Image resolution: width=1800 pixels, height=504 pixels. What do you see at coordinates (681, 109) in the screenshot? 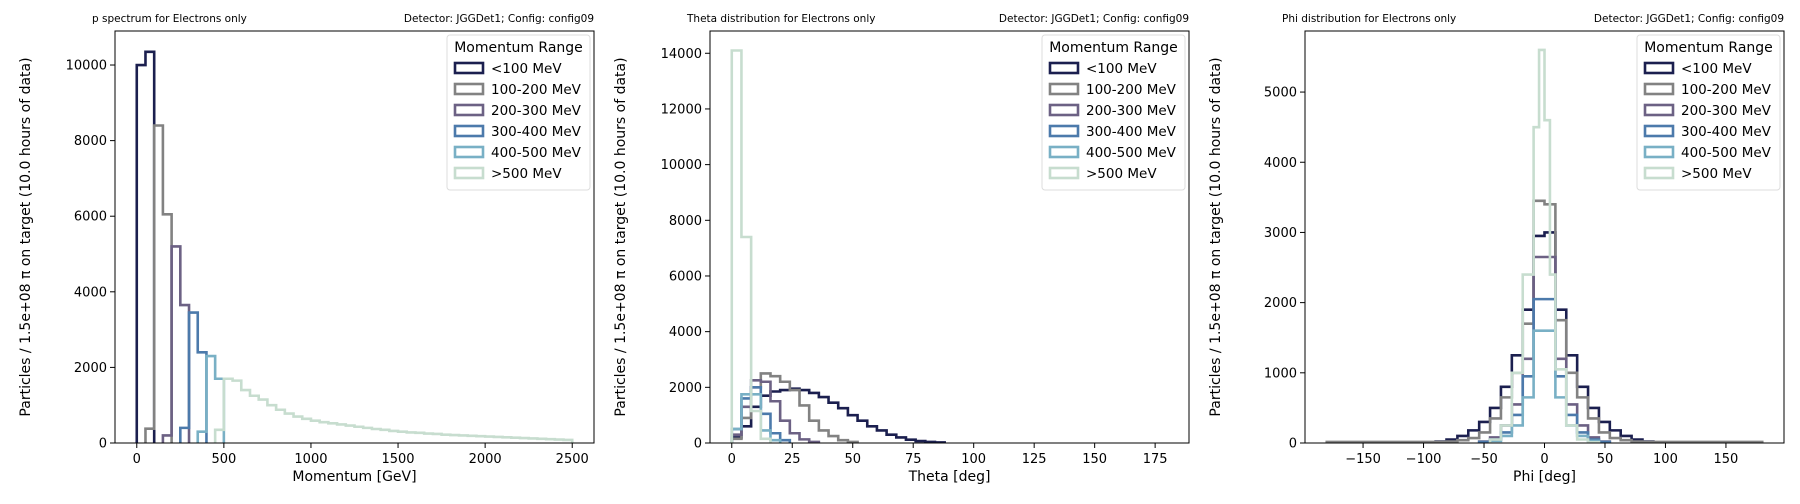
I see `y-tick-label: 12000` at bounding box center [681, 109].